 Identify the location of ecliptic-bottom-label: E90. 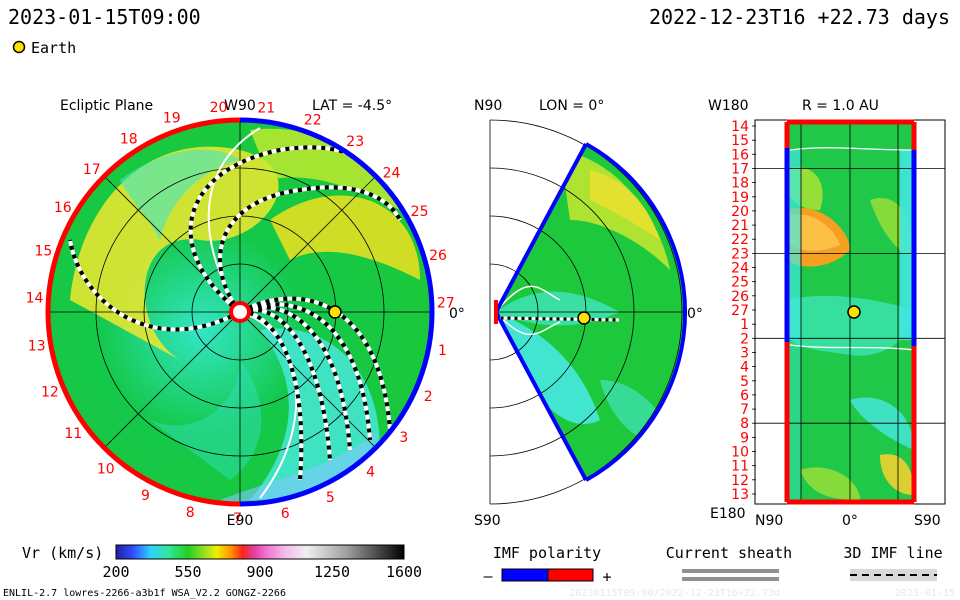
(240, 521).